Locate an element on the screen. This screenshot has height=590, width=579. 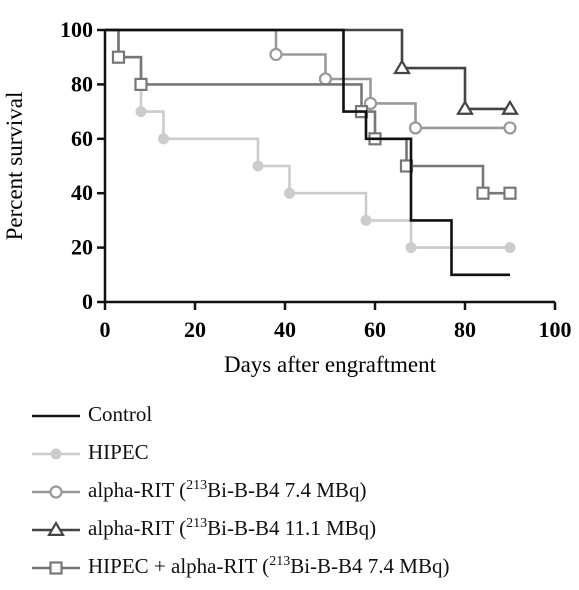
legend-label-hipec-alpha-rit: HIPEC + alpha-RIT (213Bi-B-B4 7.4 MBq) is located at coordinates (269, 566).